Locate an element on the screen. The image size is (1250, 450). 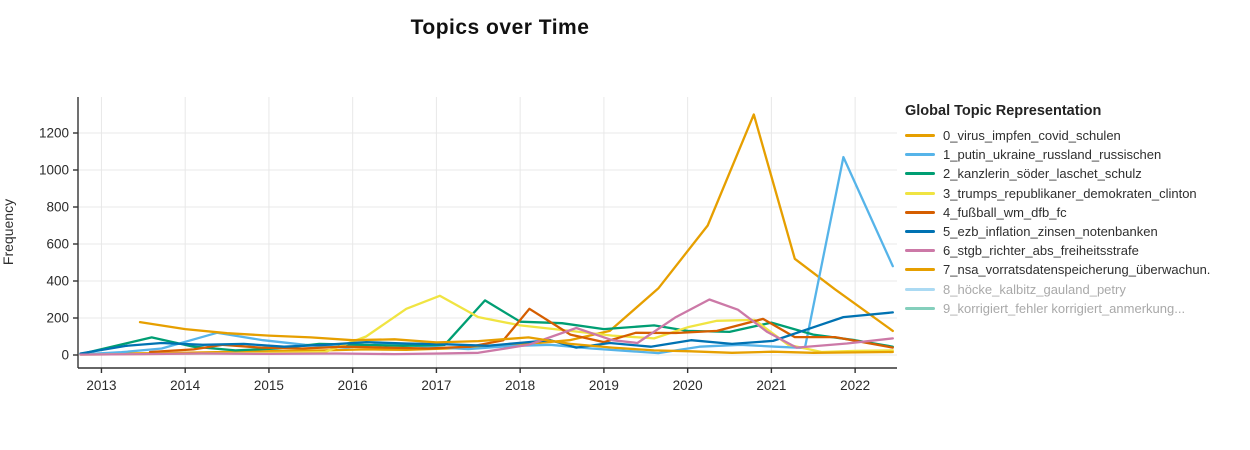
x-tick-label: 2015 is located at coordinates (269, 385).